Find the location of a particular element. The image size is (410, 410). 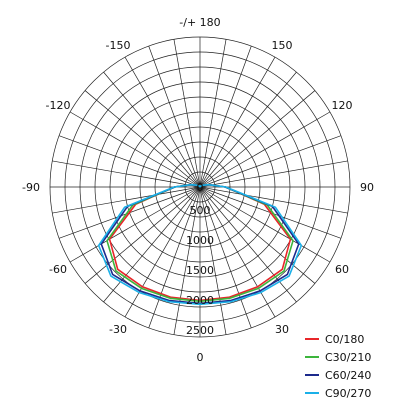

angle-tick-label: 90 is located at coordinates (367, 187).